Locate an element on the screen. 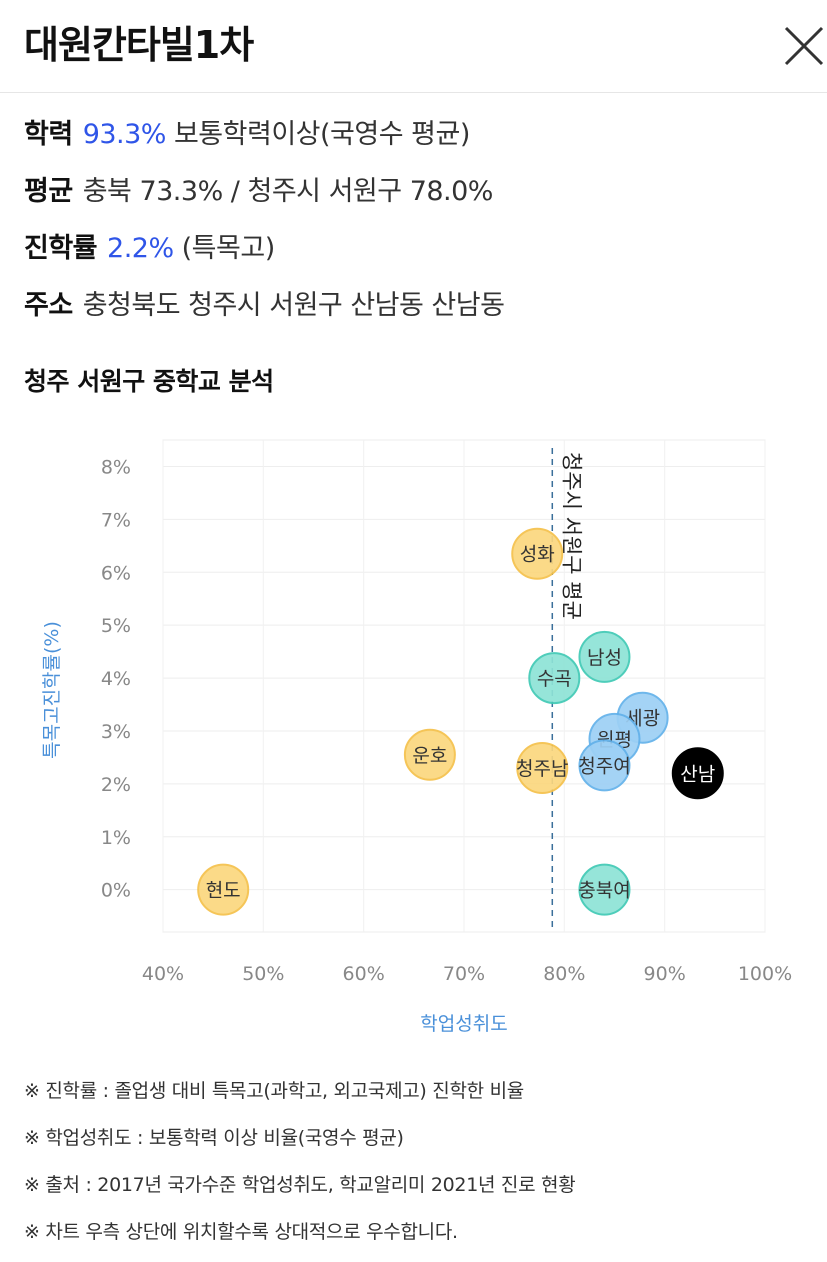 Image resolution: width=827 pixels, height=1262 pixels. average-label: 평균 is located at coordinates (48, 191).